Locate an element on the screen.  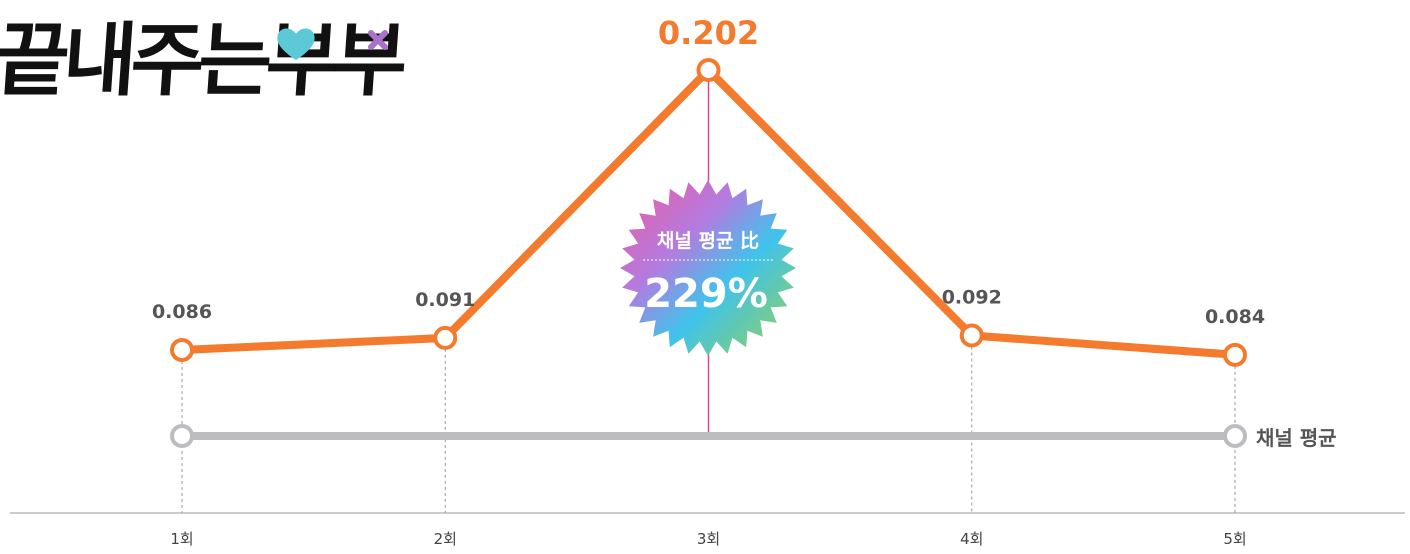
x-tick-label-1: 1회 is located at coordinates (181, 539).